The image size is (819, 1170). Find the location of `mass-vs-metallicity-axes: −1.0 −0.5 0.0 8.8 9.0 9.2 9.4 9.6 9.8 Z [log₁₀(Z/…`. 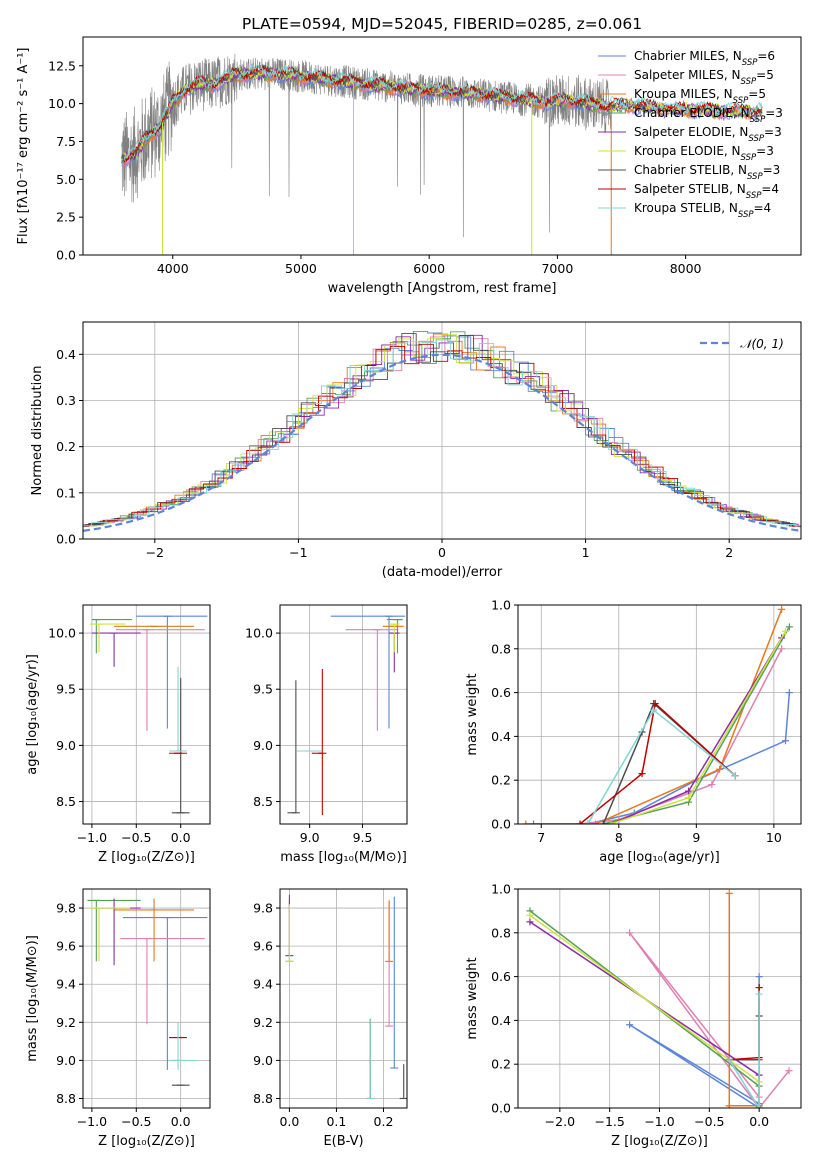

mass-vs-metallicity-axes: −1.0 −0.5 0.0 8.8 9.0 9.2 9.4 9.6 9.8 Z [log₁₀(Z/… is located at coordinates (117, 1019).